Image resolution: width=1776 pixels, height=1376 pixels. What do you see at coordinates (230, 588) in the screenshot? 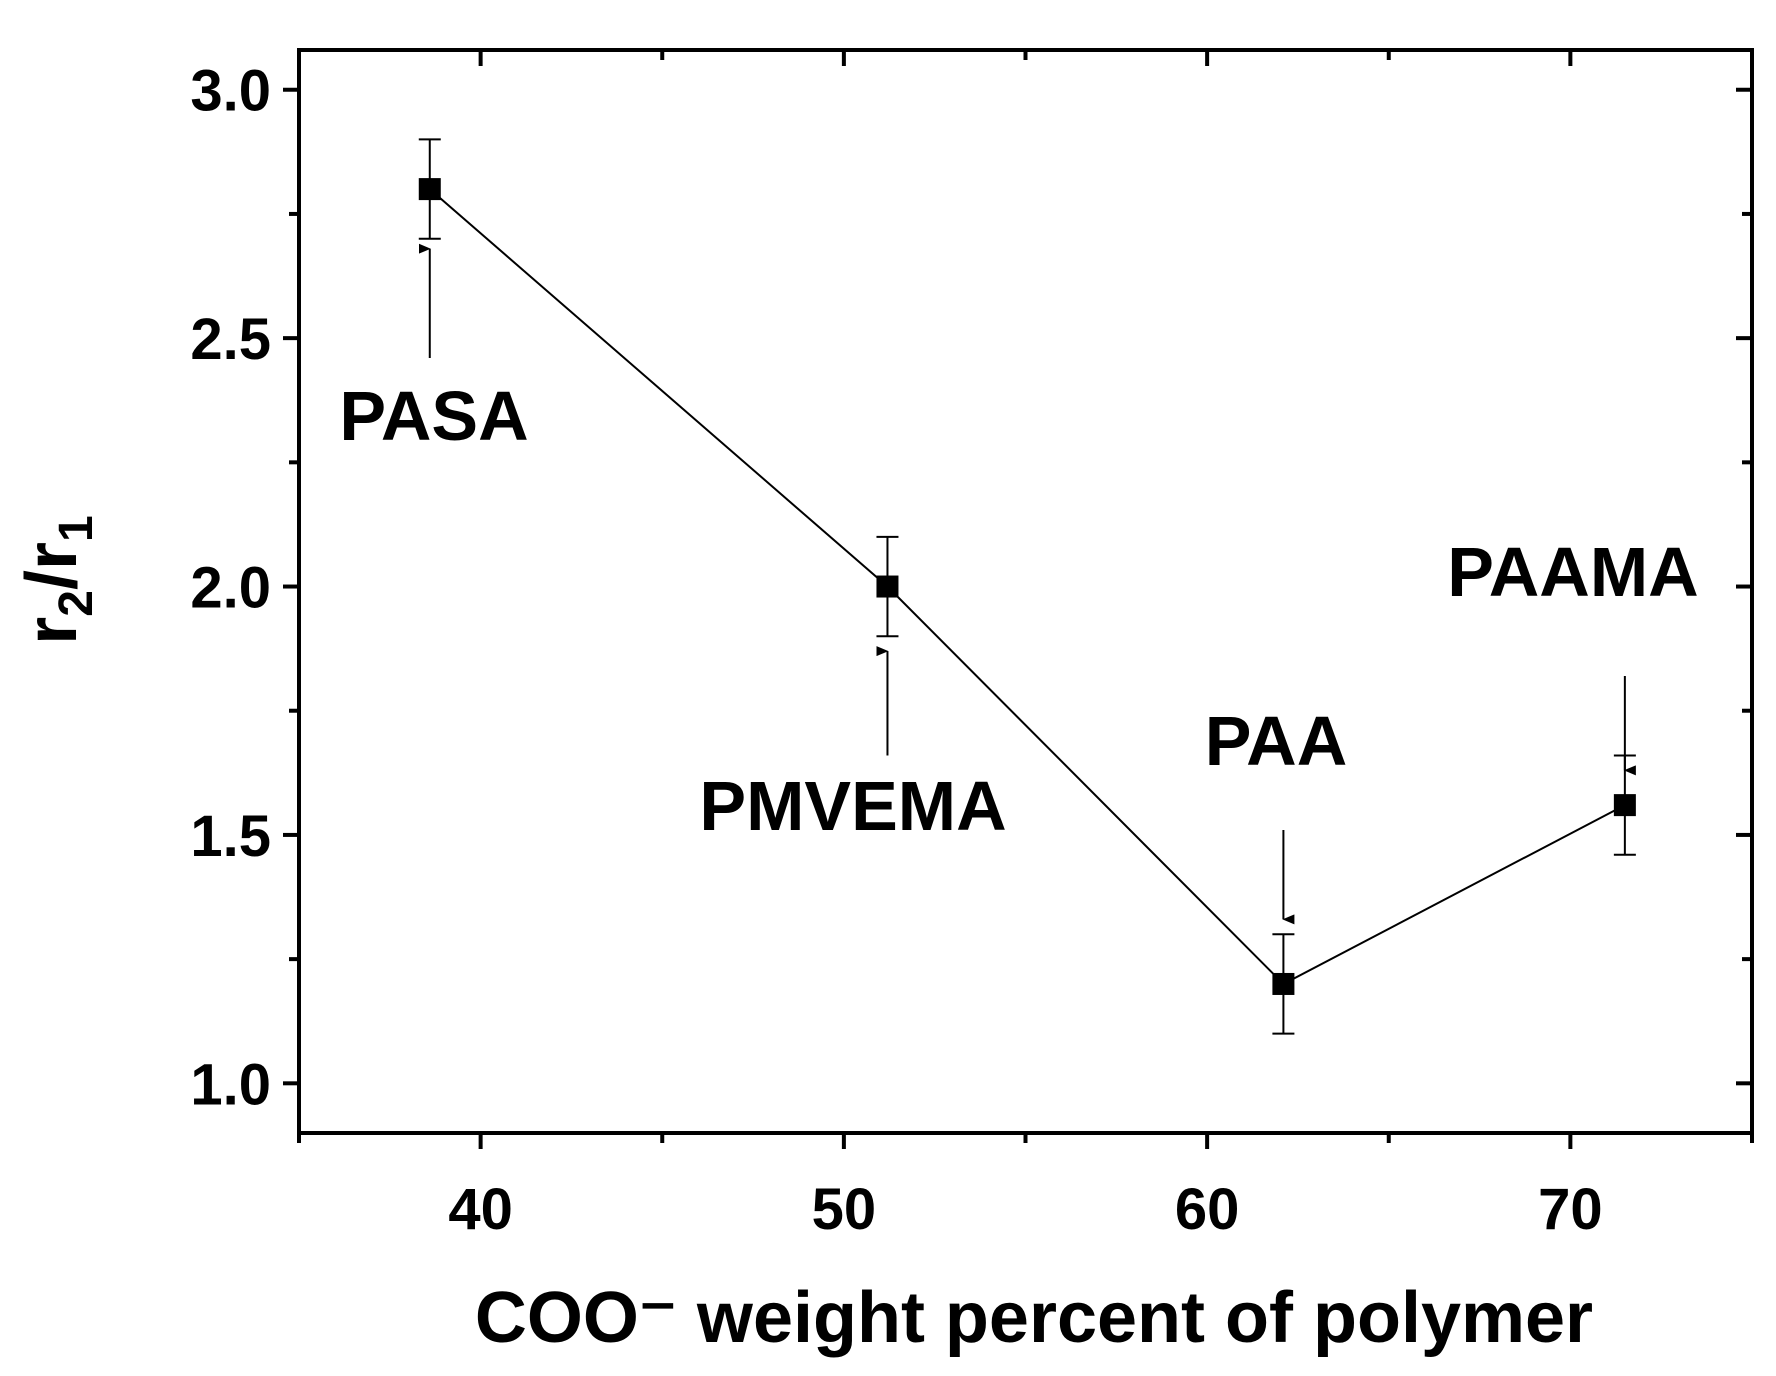
I see `y-tick-label: 2.0` at bounding box center [230, 588].